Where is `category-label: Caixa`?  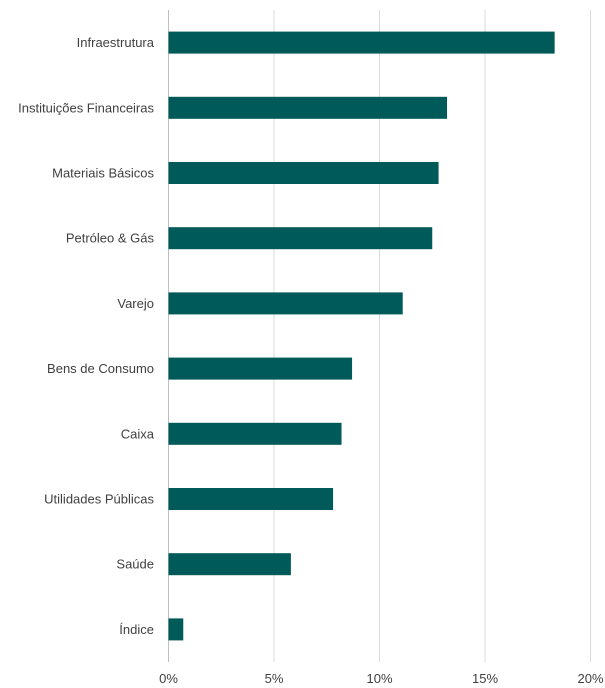 category-label: Caixa is located at coordinates (138, 433).